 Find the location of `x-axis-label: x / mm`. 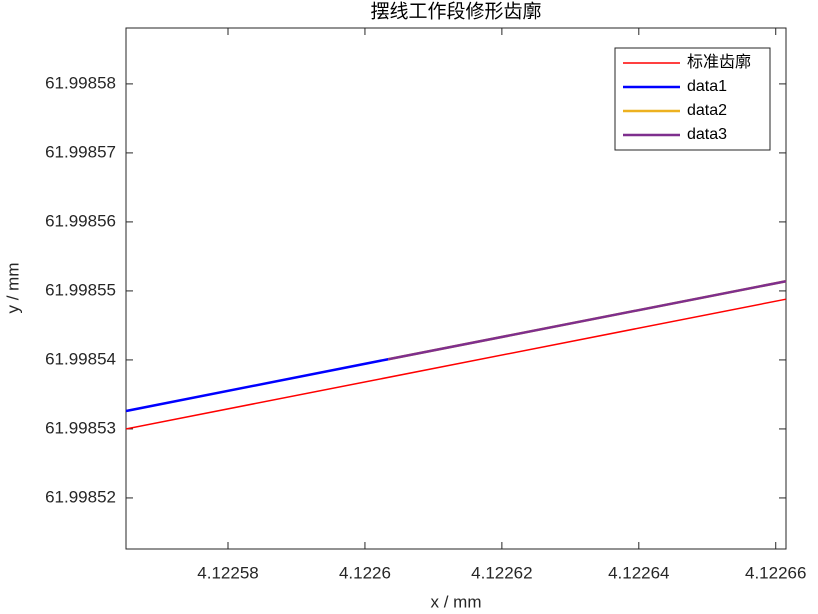

x-axis-label: x / mm is located at coordinates (456, 601).